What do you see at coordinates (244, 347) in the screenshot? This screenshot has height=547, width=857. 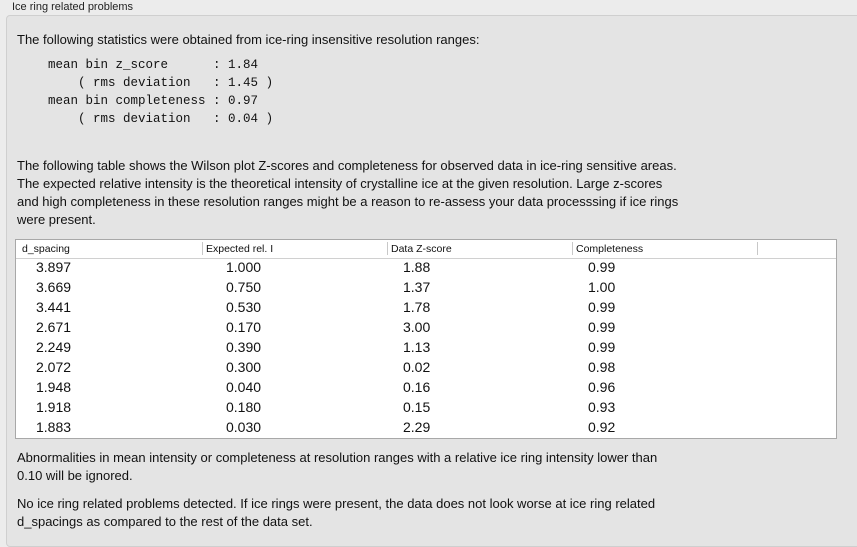 I see `cell-expected: 0.390` at bounding box center [244, 347].